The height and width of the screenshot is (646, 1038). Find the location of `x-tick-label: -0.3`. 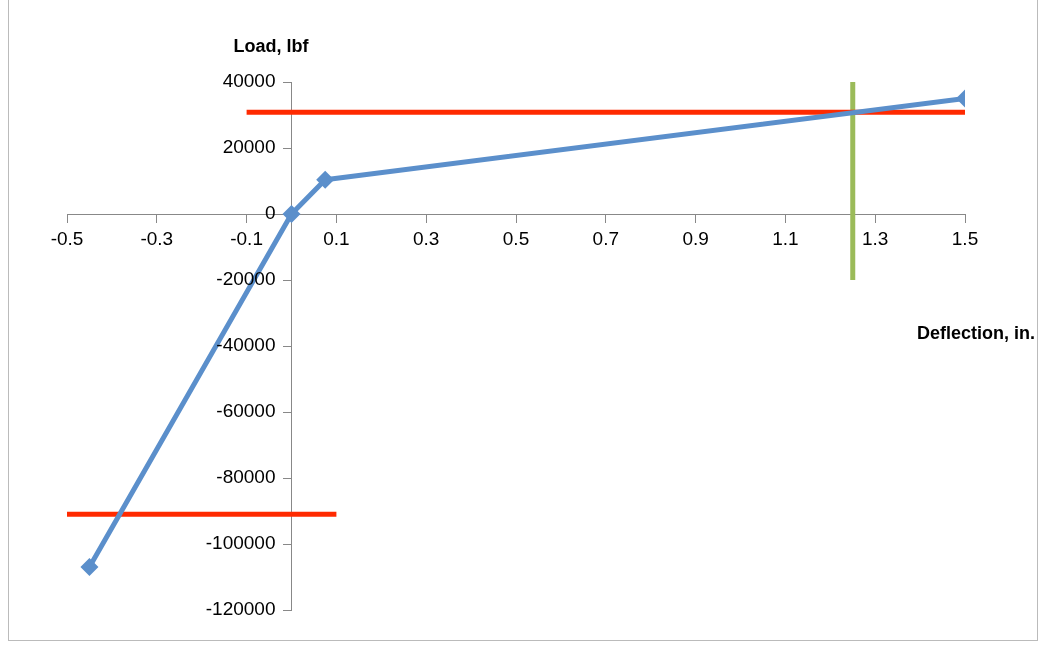

x-tick-label: -0.3 is located at coordinates (157, 238).